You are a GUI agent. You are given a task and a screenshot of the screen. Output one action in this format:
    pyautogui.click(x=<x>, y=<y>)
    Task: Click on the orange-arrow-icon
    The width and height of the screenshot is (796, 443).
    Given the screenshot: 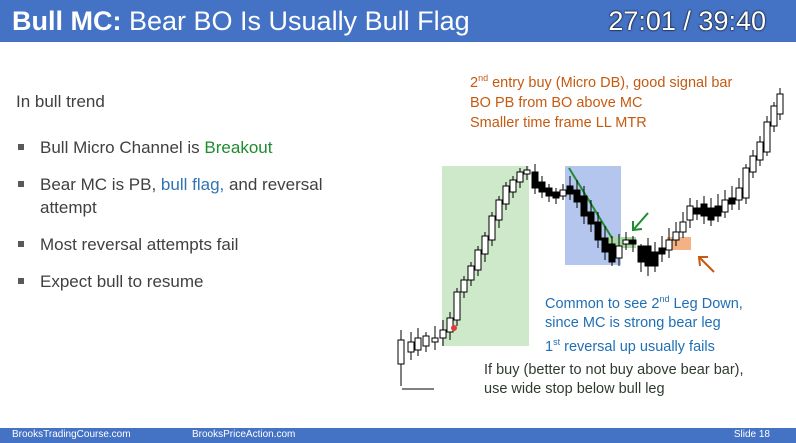 What is the action you would take?
    pyautogui.click(x=706, y=264)
    